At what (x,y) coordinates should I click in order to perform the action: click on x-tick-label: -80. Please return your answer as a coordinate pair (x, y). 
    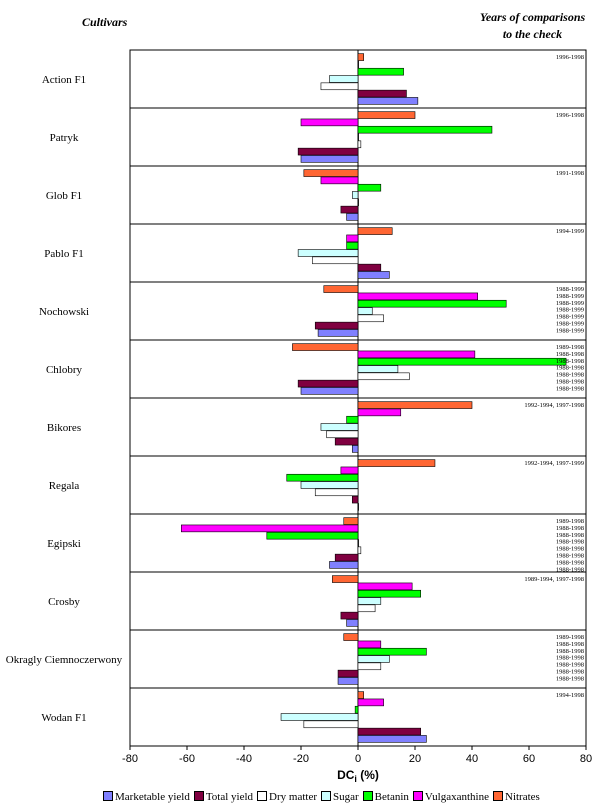
    Looking at the image, I should click on (130, 759).